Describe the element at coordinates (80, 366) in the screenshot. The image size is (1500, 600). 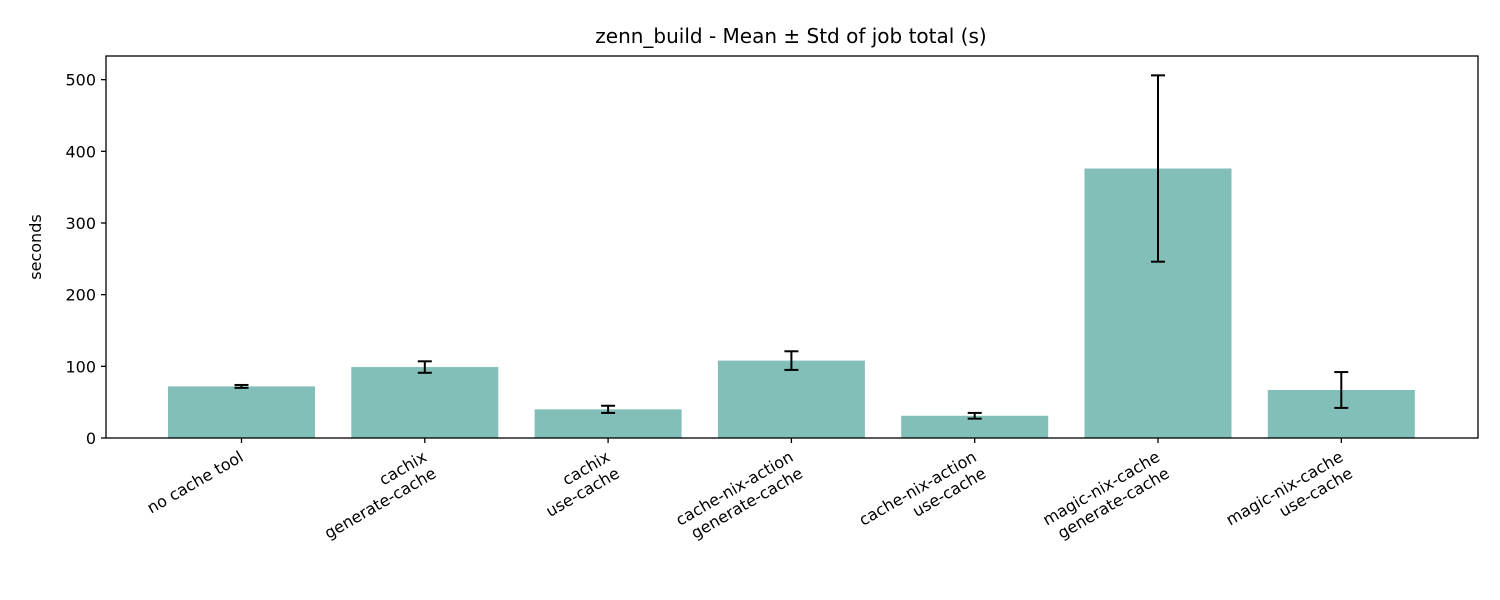
I see `y-tick-label: 100` at that location.